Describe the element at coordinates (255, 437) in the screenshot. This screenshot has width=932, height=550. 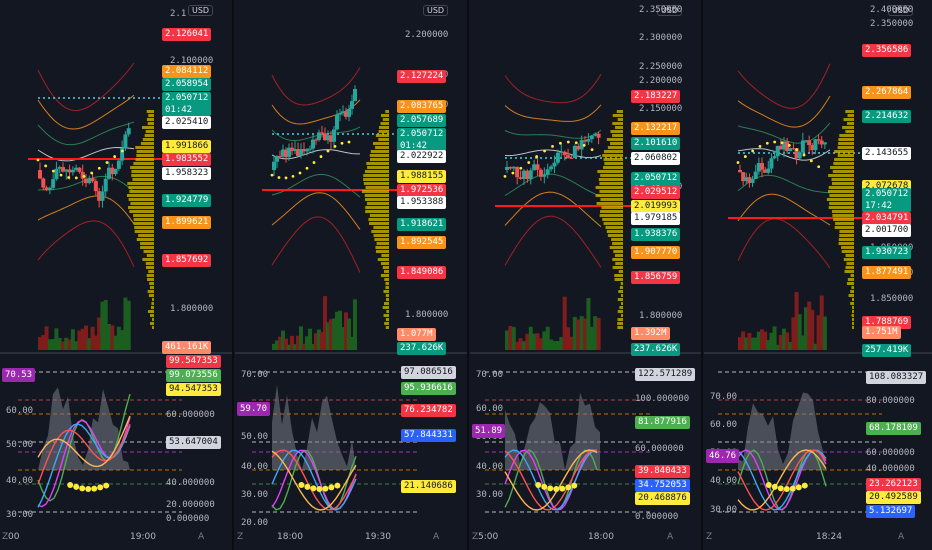
I see `osc-axis-label: 50.00` at that location.